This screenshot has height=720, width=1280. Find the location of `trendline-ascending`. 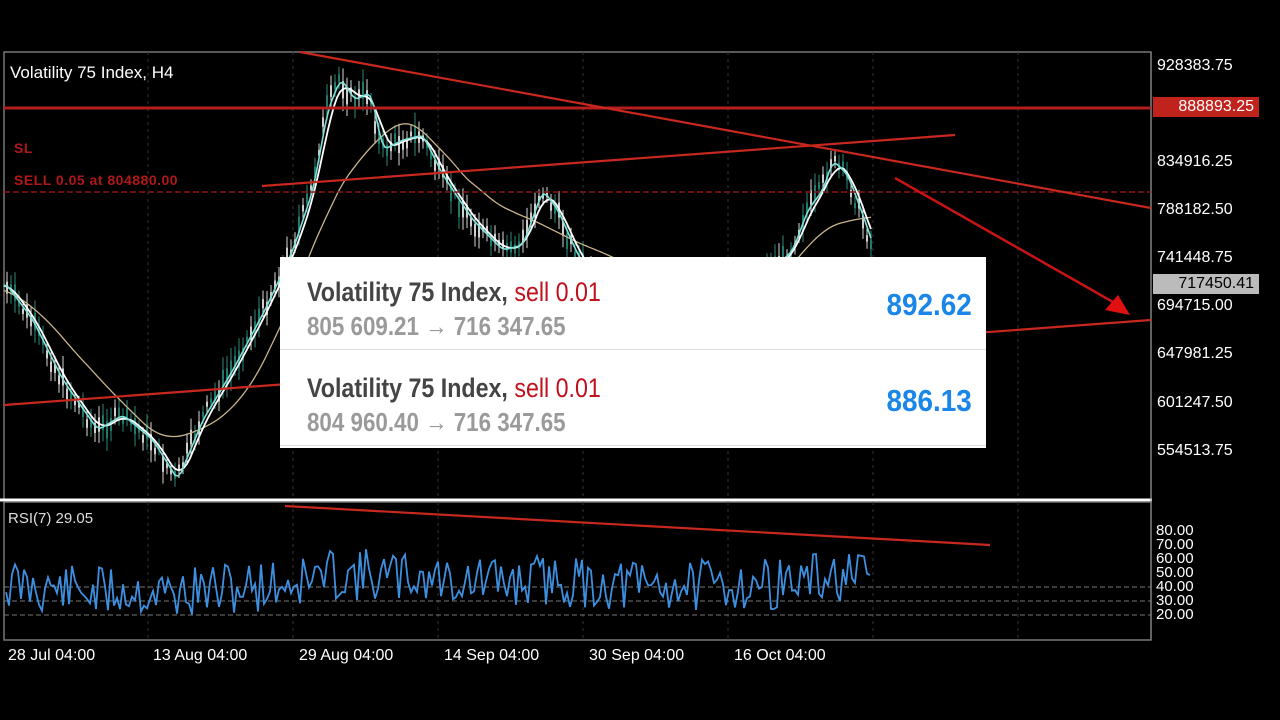

trendline-ascending is located at coordinates (608, 160).